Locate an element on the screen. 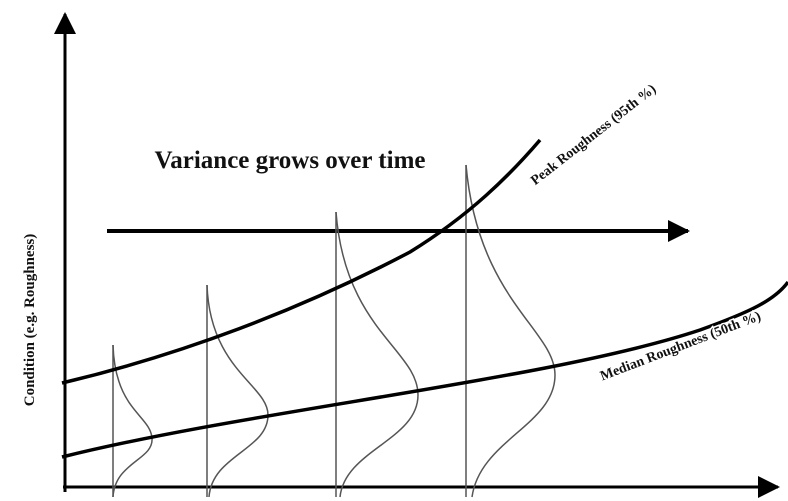  peak-label: Peak Roughness (95th %) is located at coordinates (593, 135).